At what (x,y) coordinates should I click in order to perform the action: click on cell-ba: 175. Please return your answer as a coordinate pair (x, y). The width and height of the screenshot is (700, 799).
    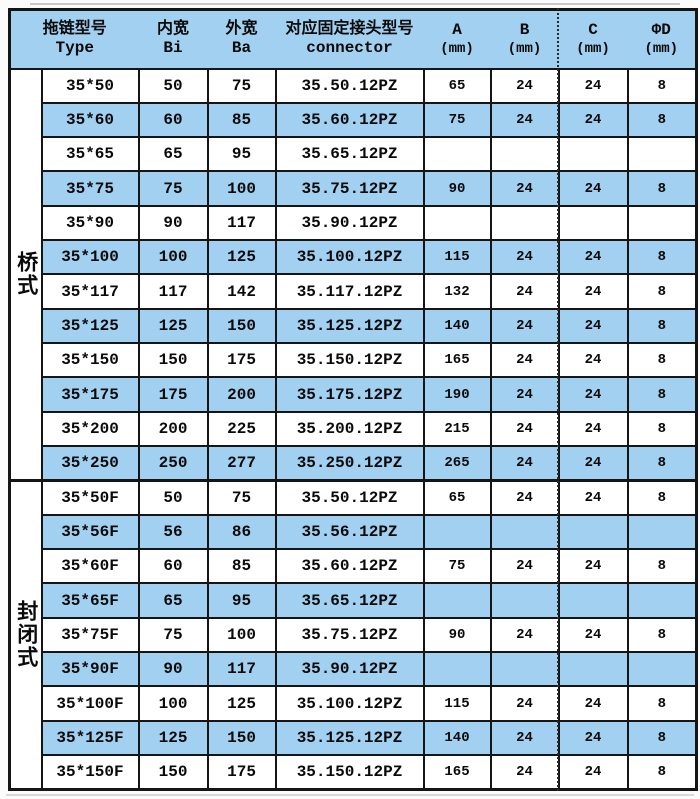
    Looking at the image, I should click on (241, 772).